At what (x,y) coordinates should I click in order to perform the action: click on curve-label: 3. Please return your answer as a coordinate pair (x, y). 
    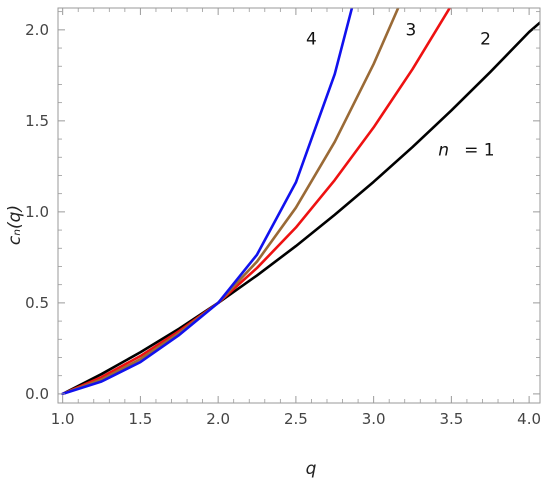
    Looking at the image, I should click on (411, 30).